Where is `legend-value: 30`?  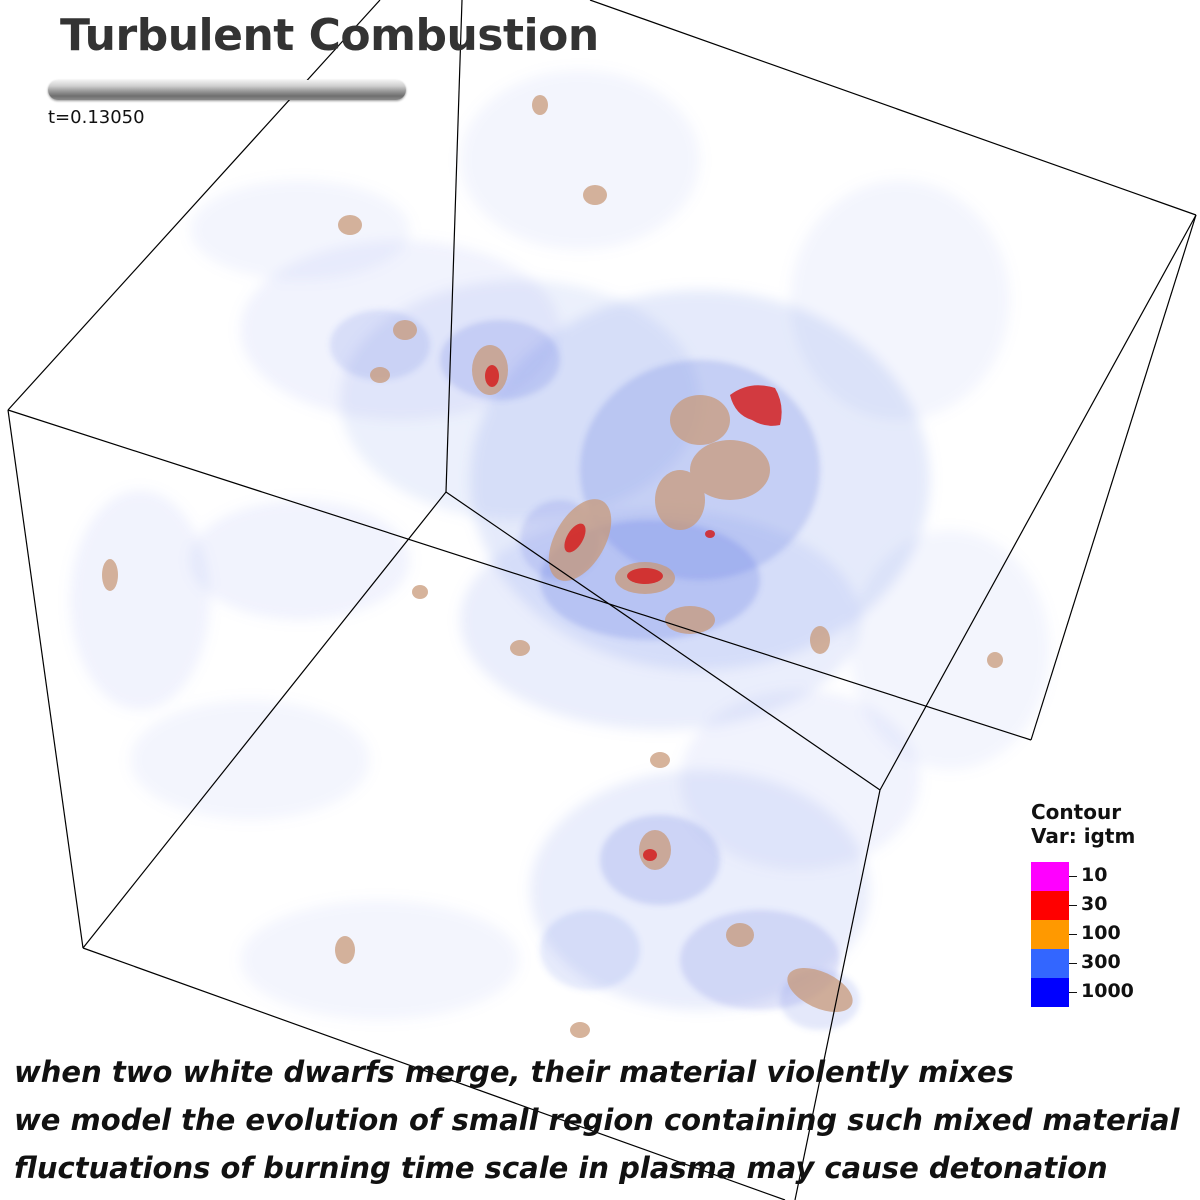 legend-value: 30 is located at coordinates (1094, 904).